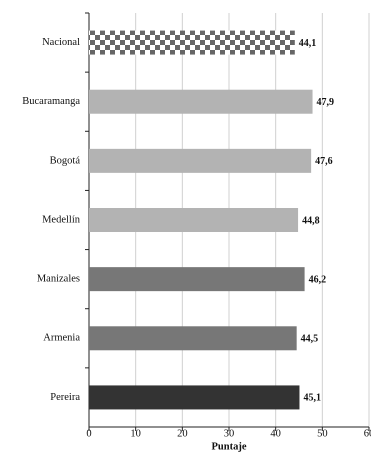 The width and height of the screenshot is (371, 453). I want to click on value-label: 44,8, so click(311, 220).